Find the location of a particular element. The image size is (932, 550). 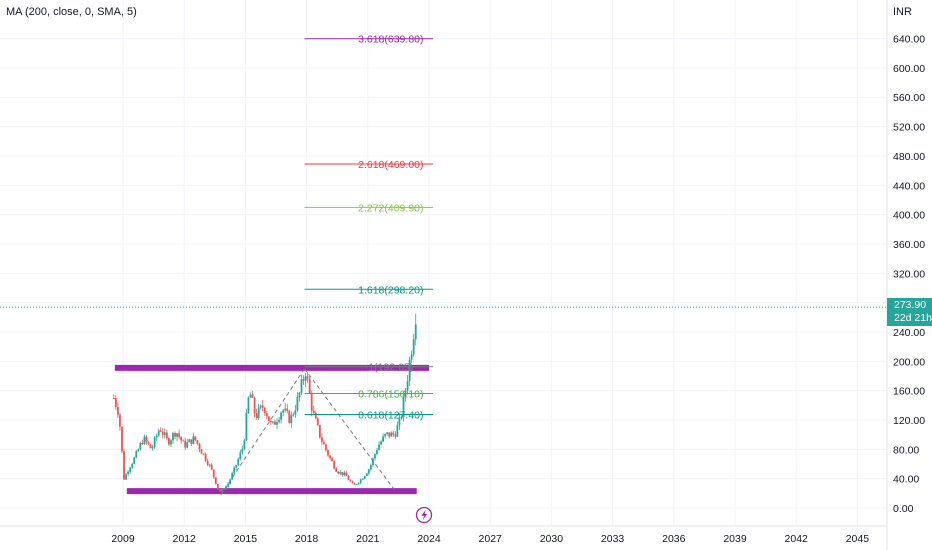

y-tick-label: 560.00 is located at coordinates (909, 98).